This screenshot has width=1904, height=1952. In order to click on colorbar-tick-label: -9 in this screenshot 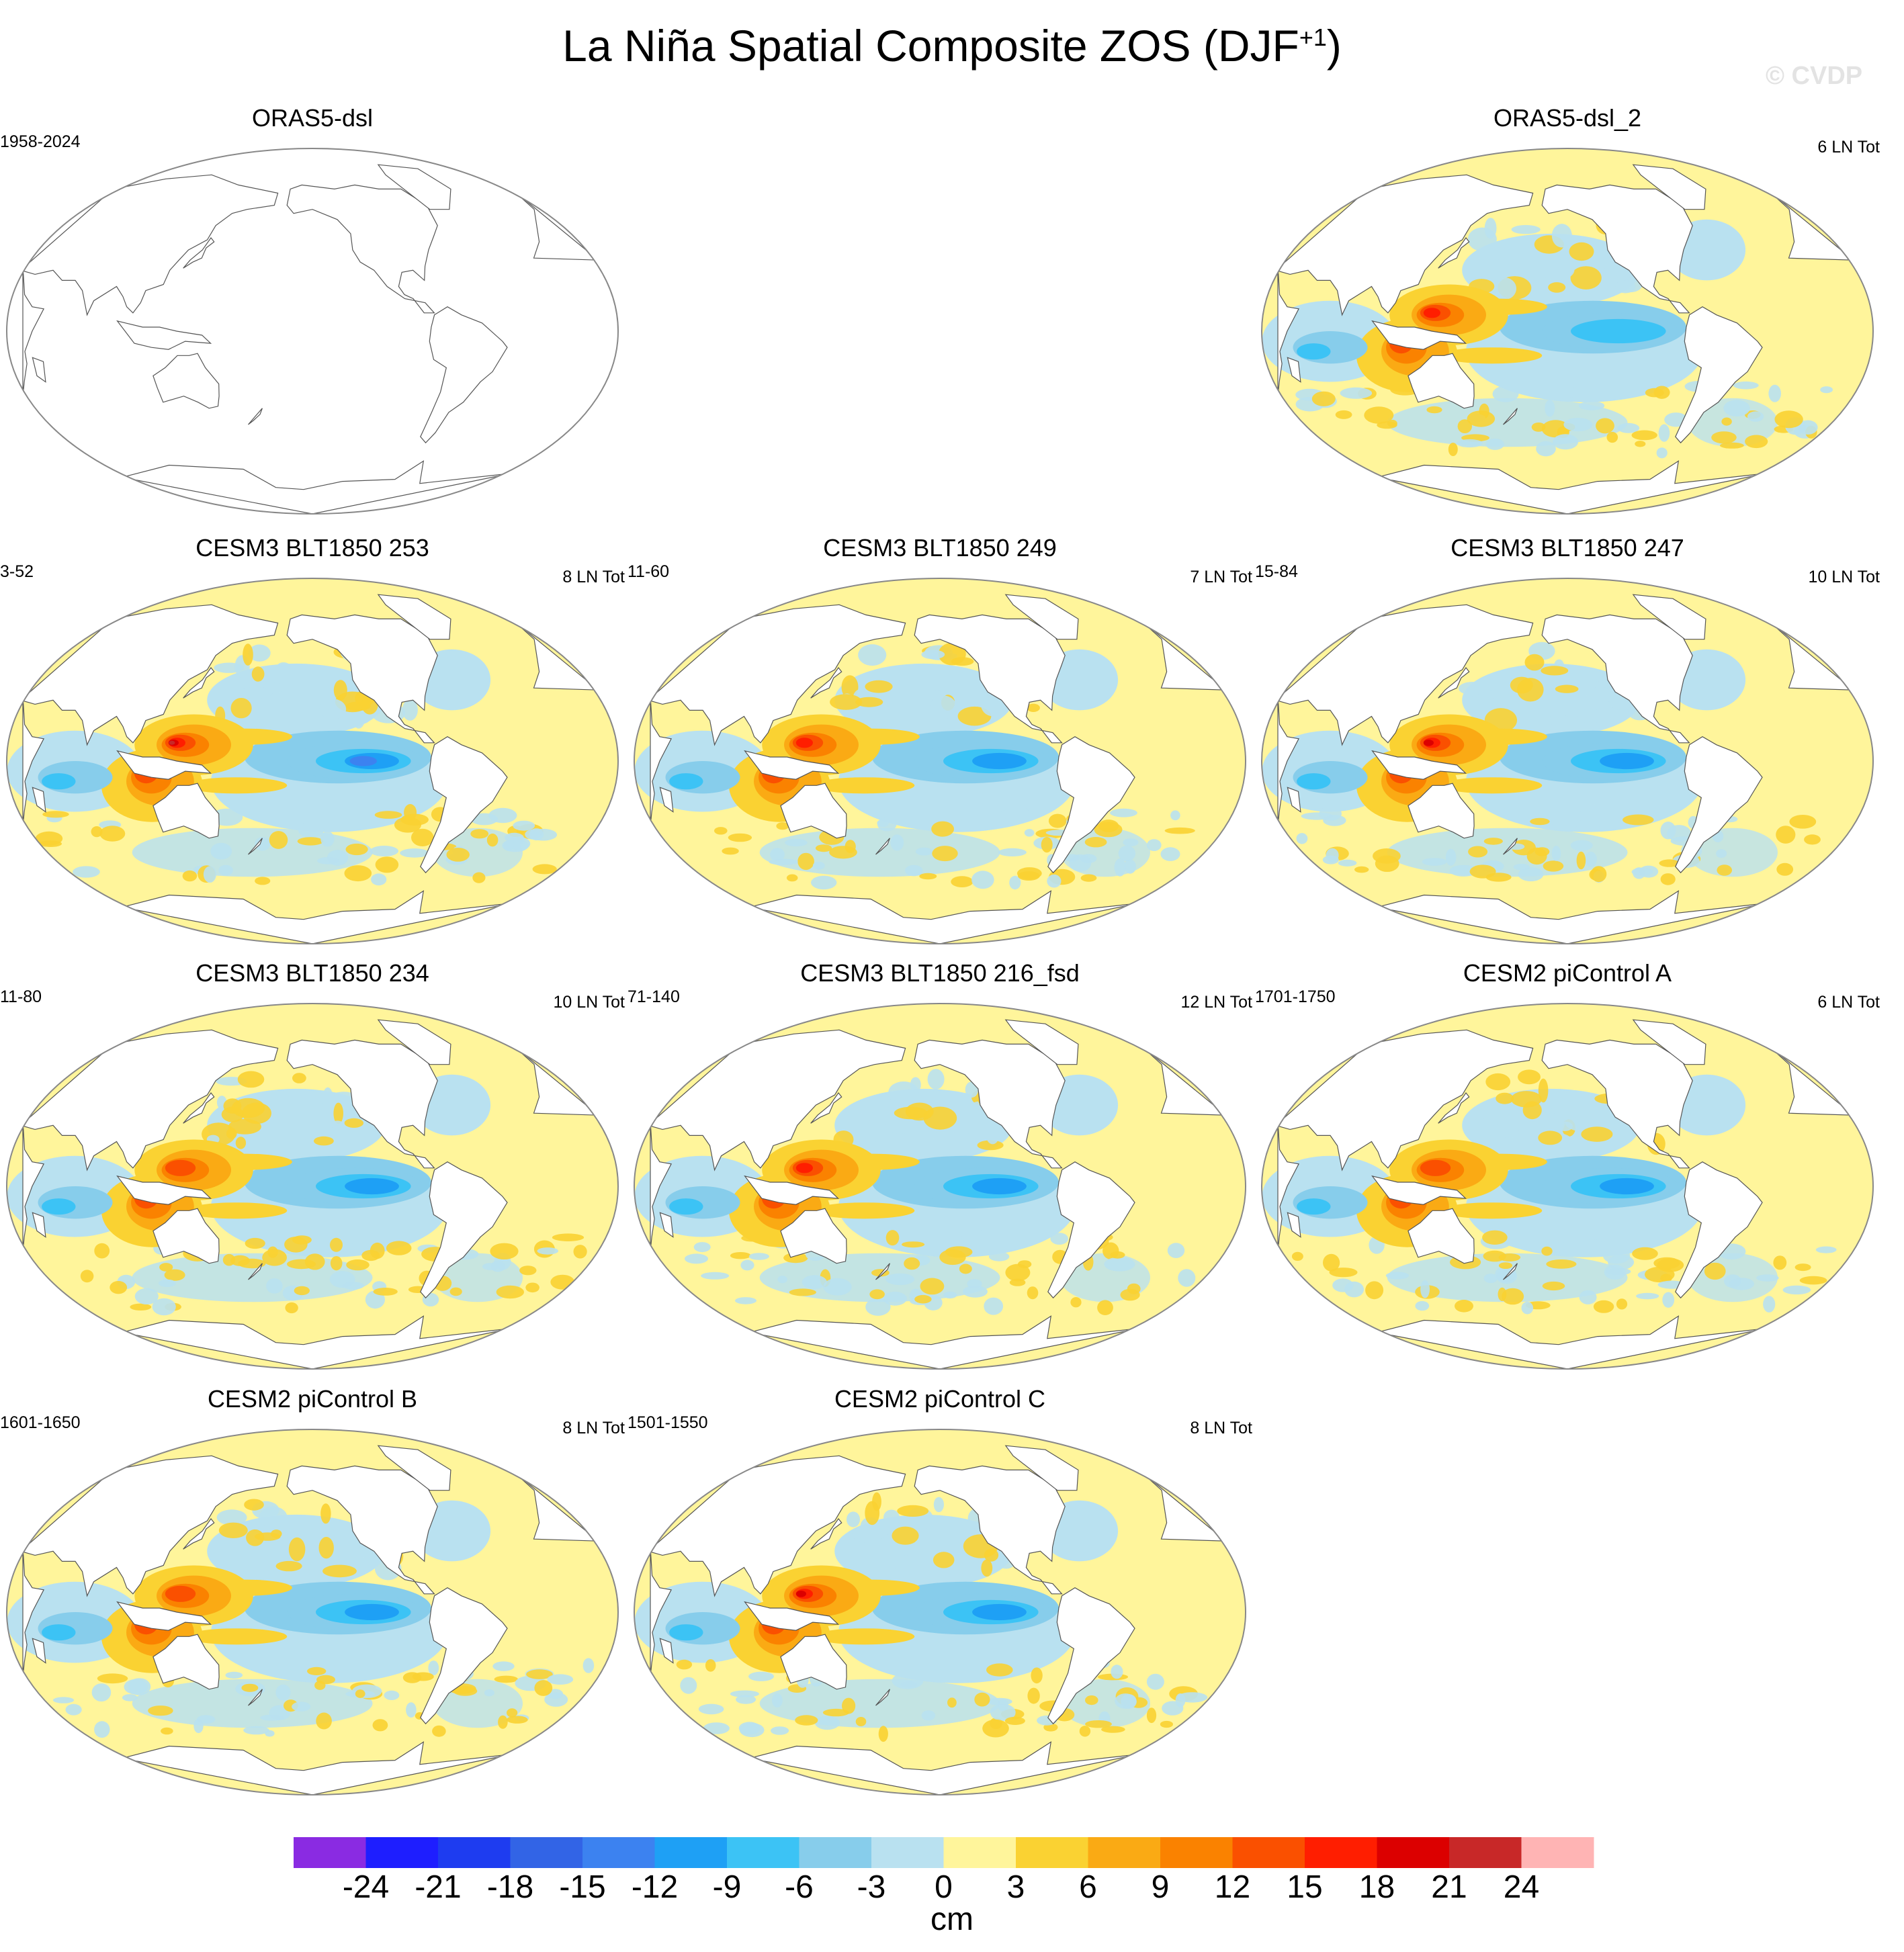, I will do `click(727, 1887)`.